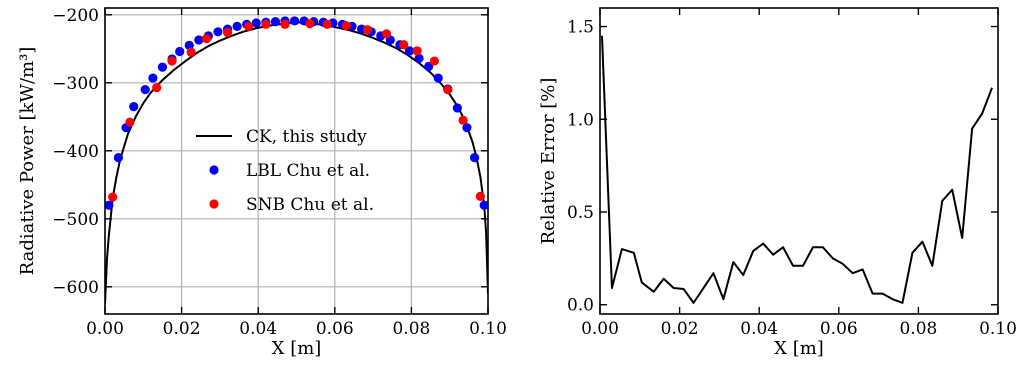 This screenshot has width=1026, height=366. Describe the element at coordinates (75, 152) in the screenshot. I see `y-tick-label: −400` at that location.